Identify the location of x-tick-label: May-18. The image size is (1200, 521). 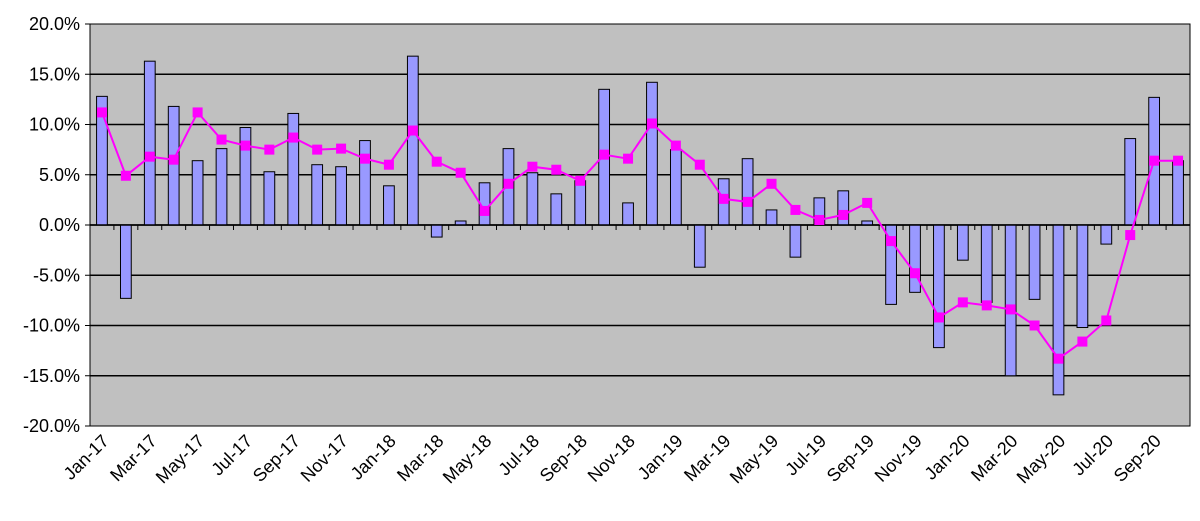
(467, 459).